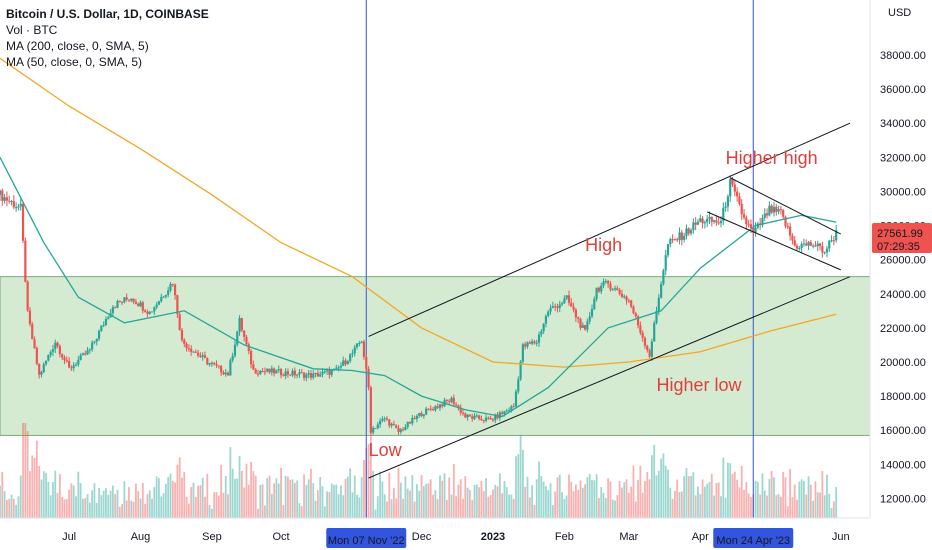  Describe the element at coordinates (212, 537) in the screenshot. I see `time-tick-label: Sep` at that location.